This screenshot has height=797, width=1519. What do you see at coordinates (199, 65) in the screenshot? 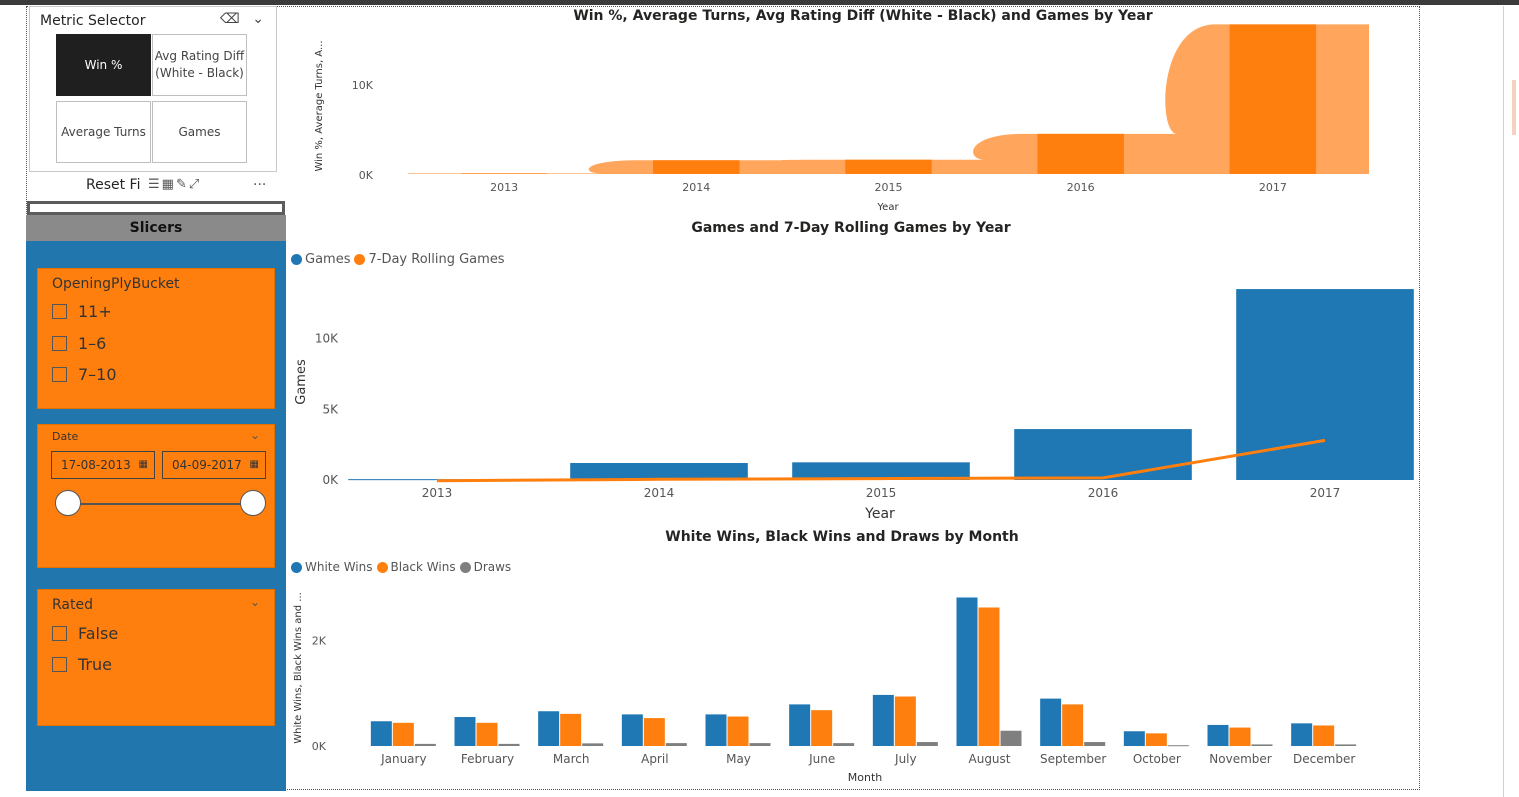
I see `metric-tile-avg-rating-diff: Avg Rating Diff (White - Black)` at bounding box center [199, 65].